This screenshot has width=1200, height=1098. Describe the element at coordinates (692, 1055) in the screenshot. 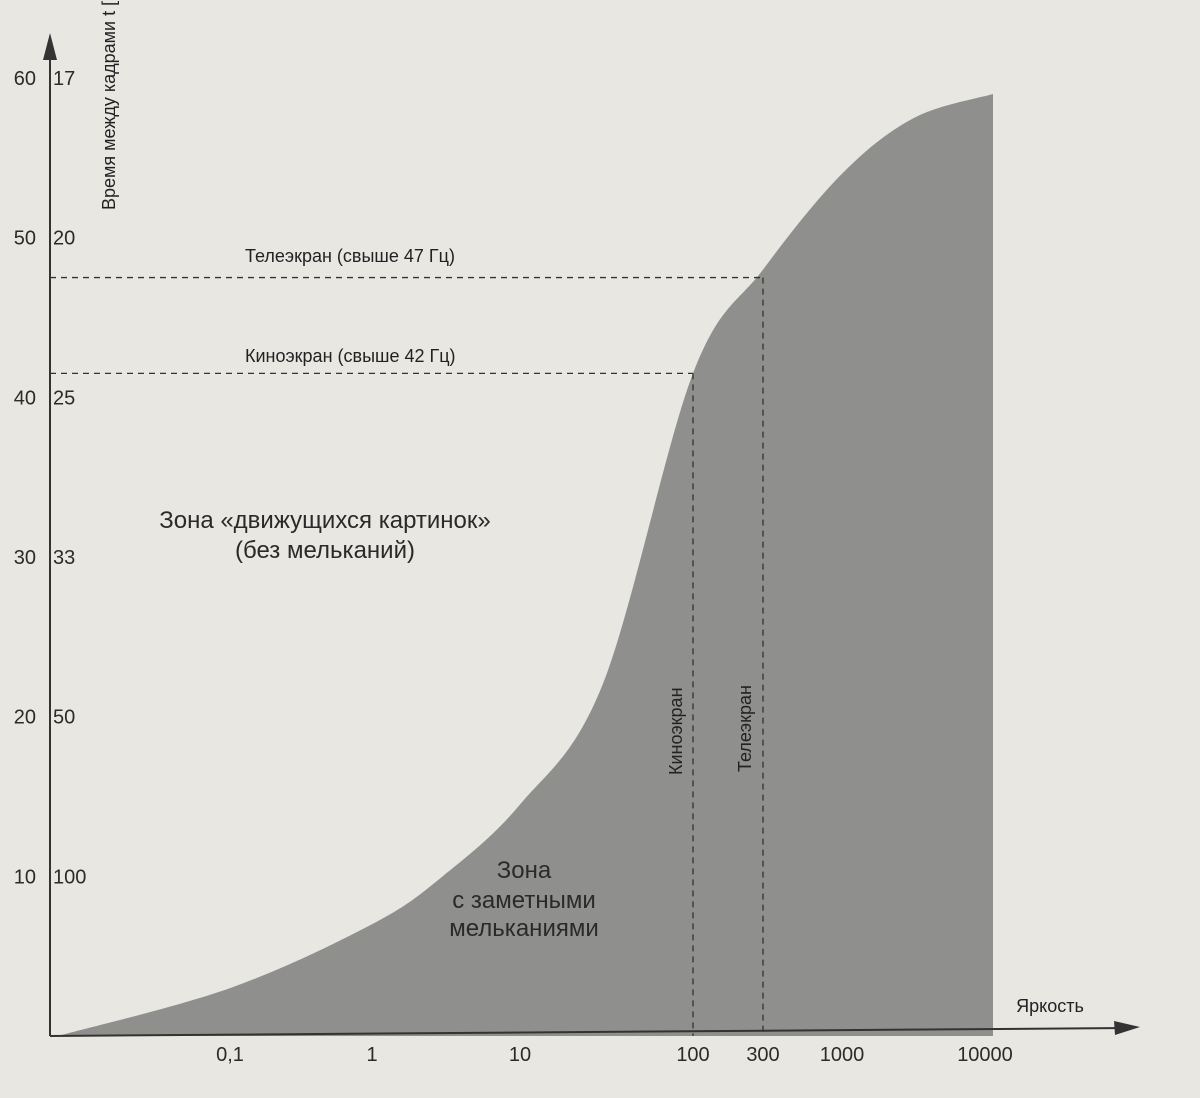

I see `x-tick-label: 100` at that location.